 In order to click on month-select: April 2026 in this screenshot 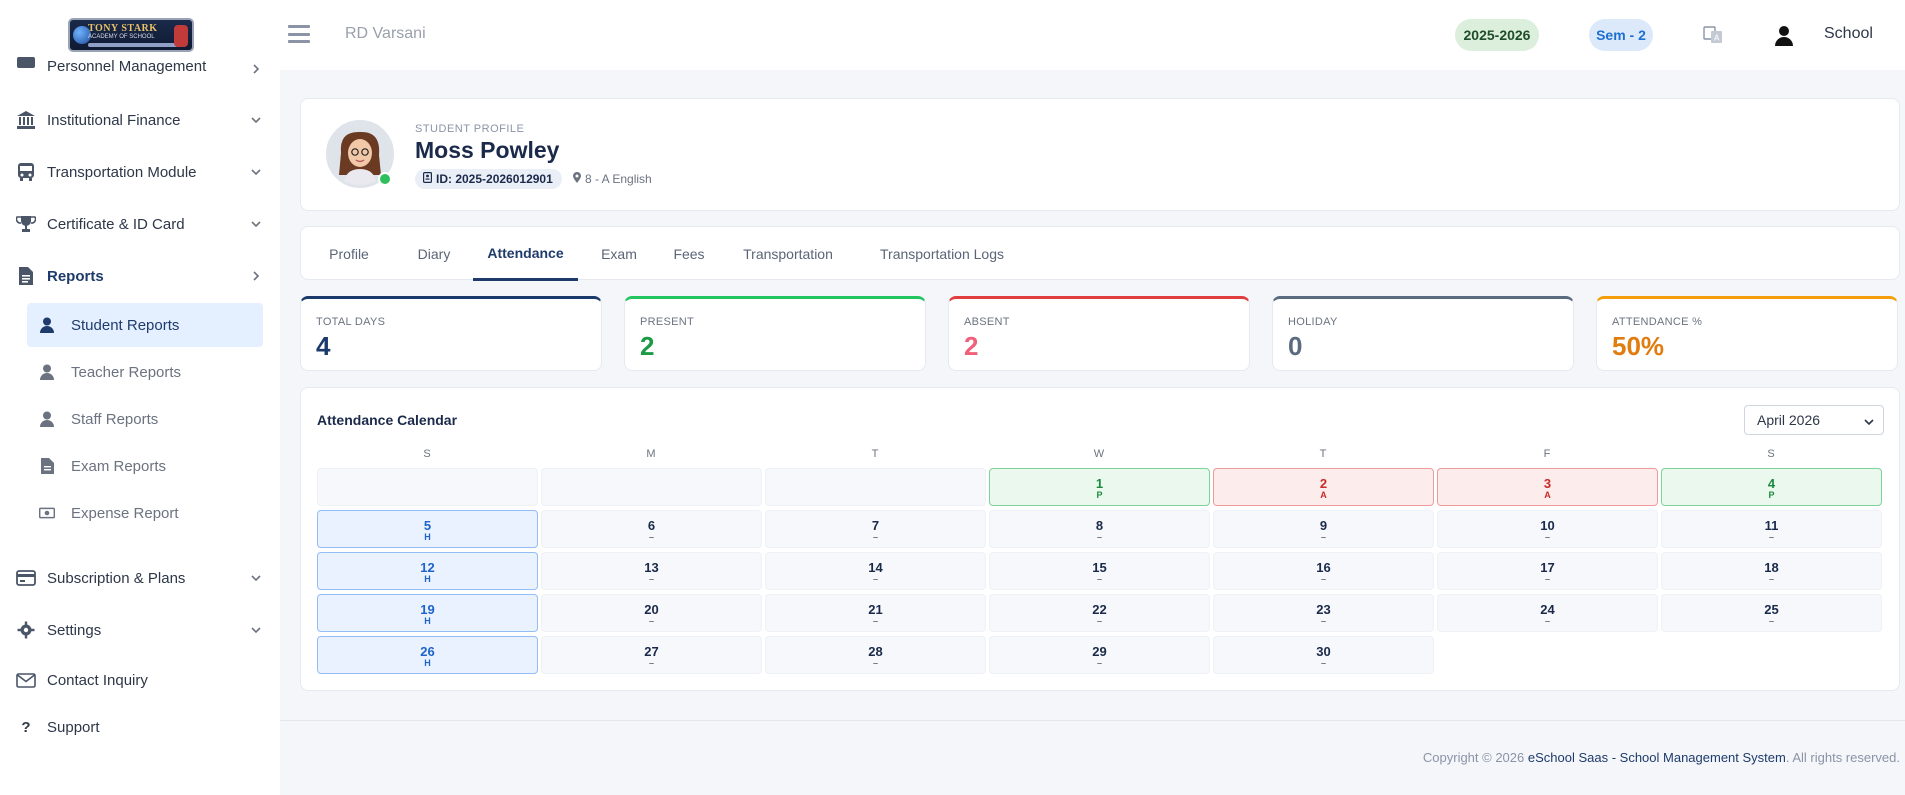, I will do `click(1814, 420)`.